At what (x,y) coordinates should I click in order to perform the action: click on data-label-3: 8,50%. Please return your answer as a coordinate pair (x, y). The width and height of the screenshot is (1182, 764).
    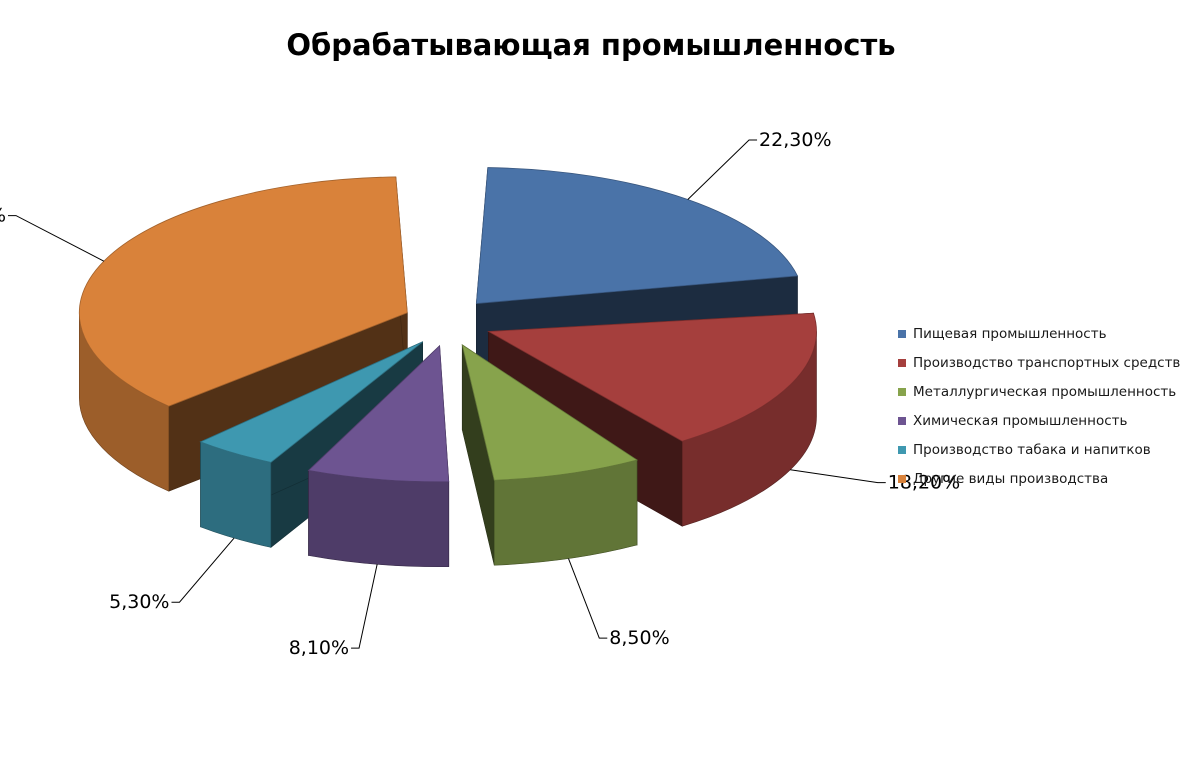
    Looking at the image, I should click on (639, 638).